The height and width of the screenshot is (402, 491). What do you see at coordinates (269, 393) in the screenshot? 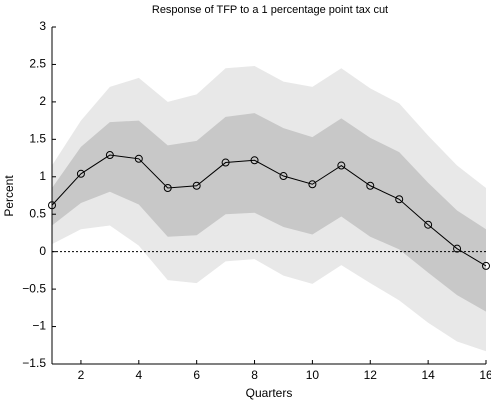
I see `x-axis-label: Quarters` at bounding box center [269, 393].